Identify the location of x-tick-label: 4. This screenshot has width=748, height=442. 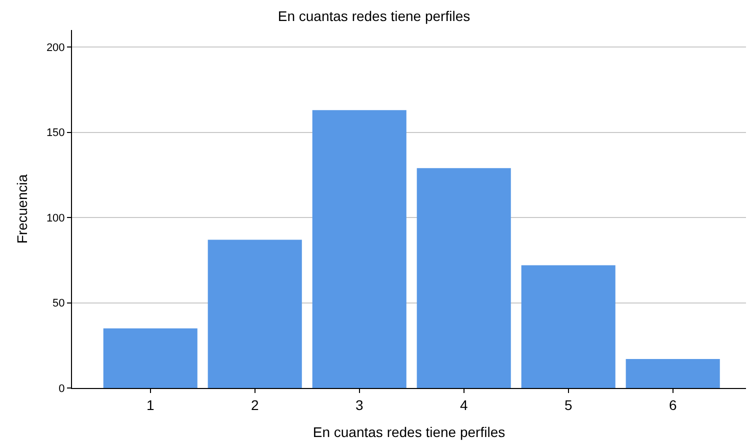
(464, 404).